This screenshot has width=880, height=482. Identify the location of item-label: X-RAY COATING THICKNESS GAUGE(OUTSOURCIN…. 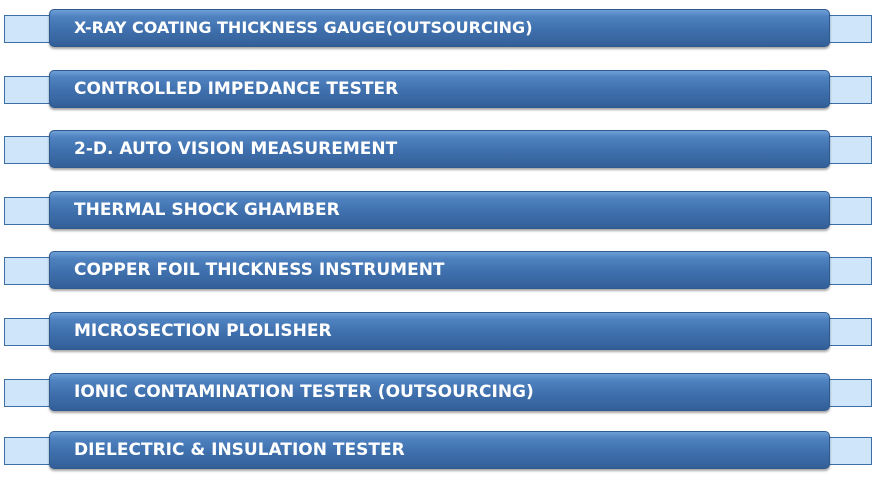
(303, 27).